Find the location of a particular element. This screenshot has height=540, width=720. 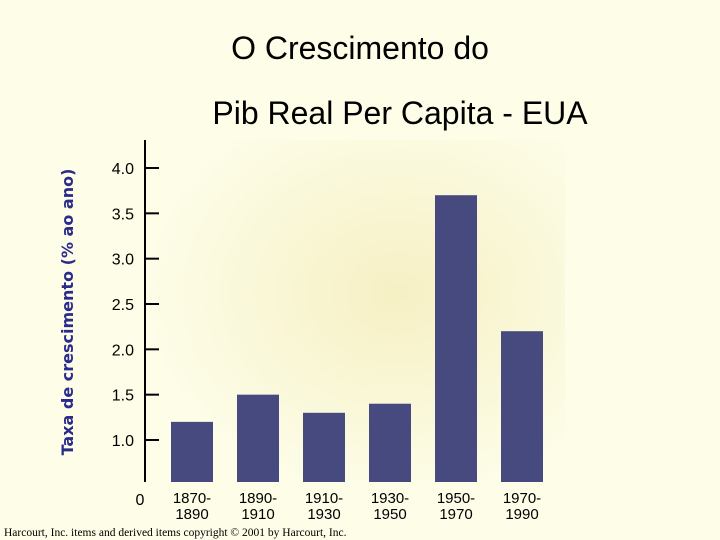

axis-break-label: 0 is located at coordinates (140, 500).